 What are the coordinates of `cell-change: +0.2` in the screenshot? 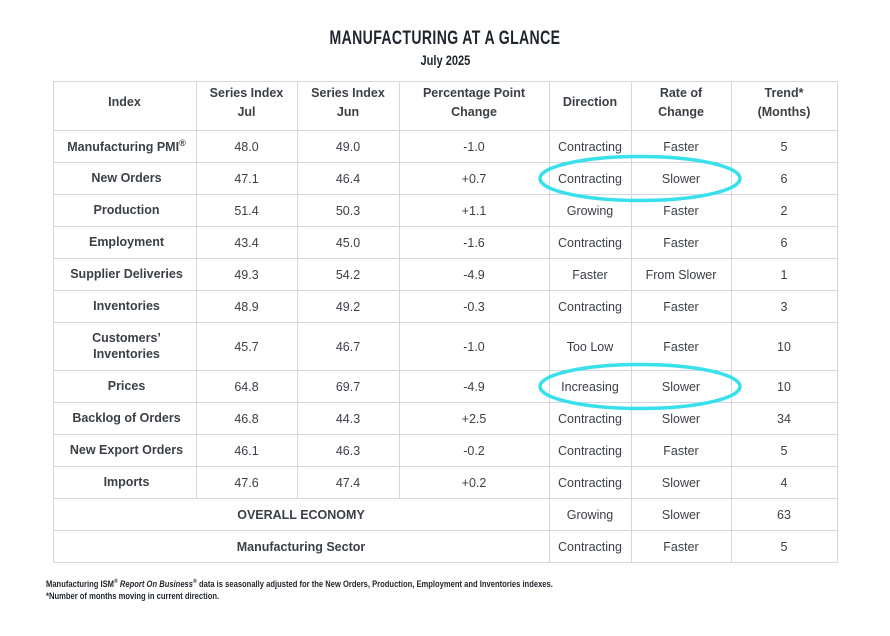 It's located at (474, 482).